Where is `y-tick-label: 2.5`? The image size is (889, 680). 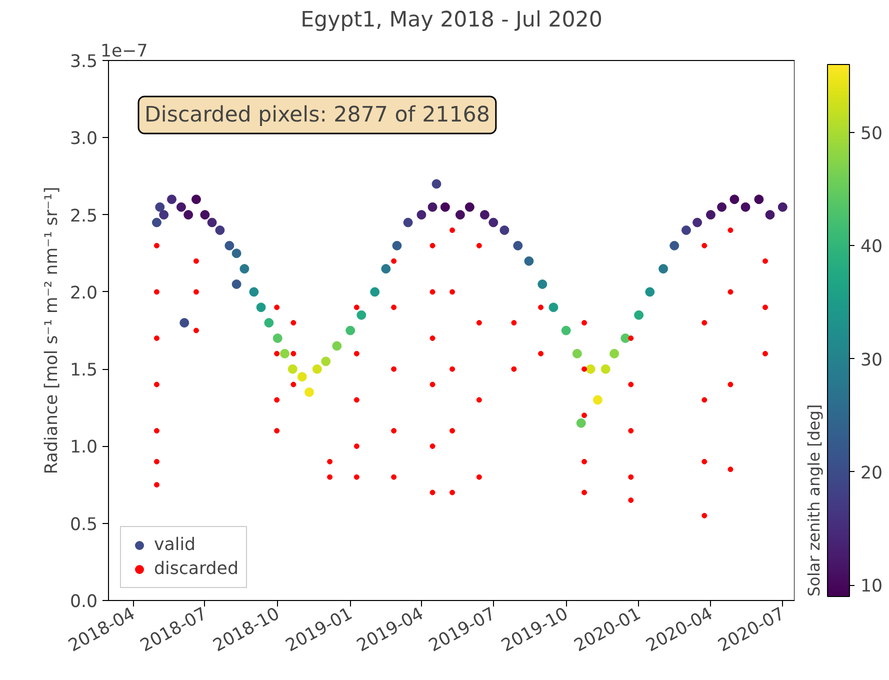 y-tick-label: 2.5 is located at coordinates (84, 216).